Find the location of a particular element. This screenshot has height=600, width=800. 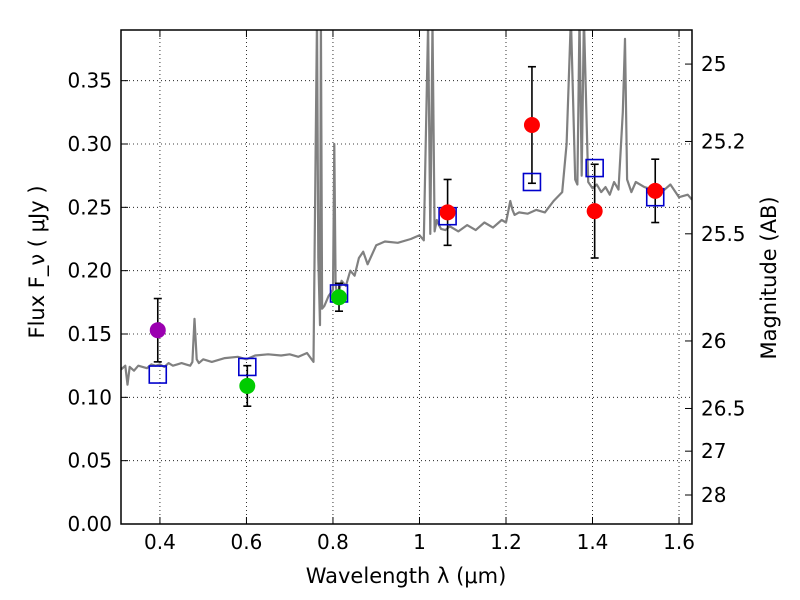

right-tick-label: 27 is located at coordinates (713, 451).